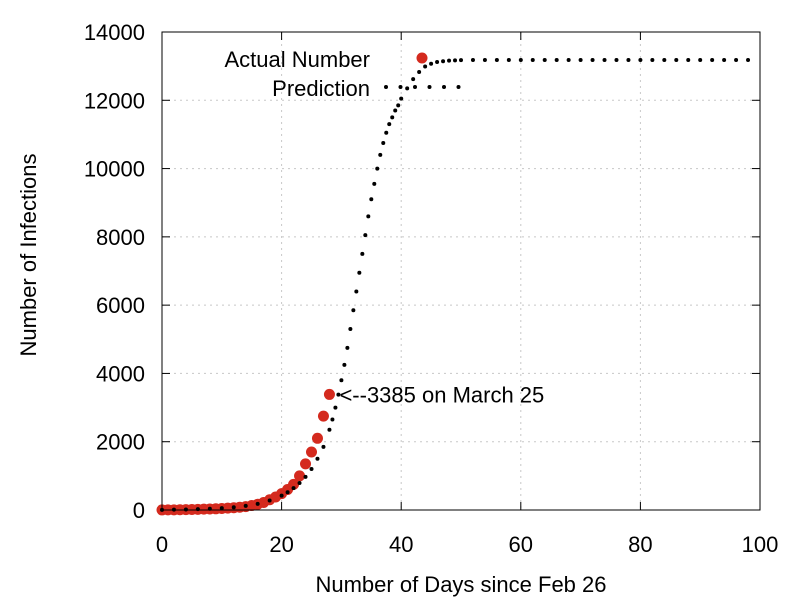  Describe the element at coordinates (422, 87) in the screenshot. I see `legend-marker-prediction` at that location.